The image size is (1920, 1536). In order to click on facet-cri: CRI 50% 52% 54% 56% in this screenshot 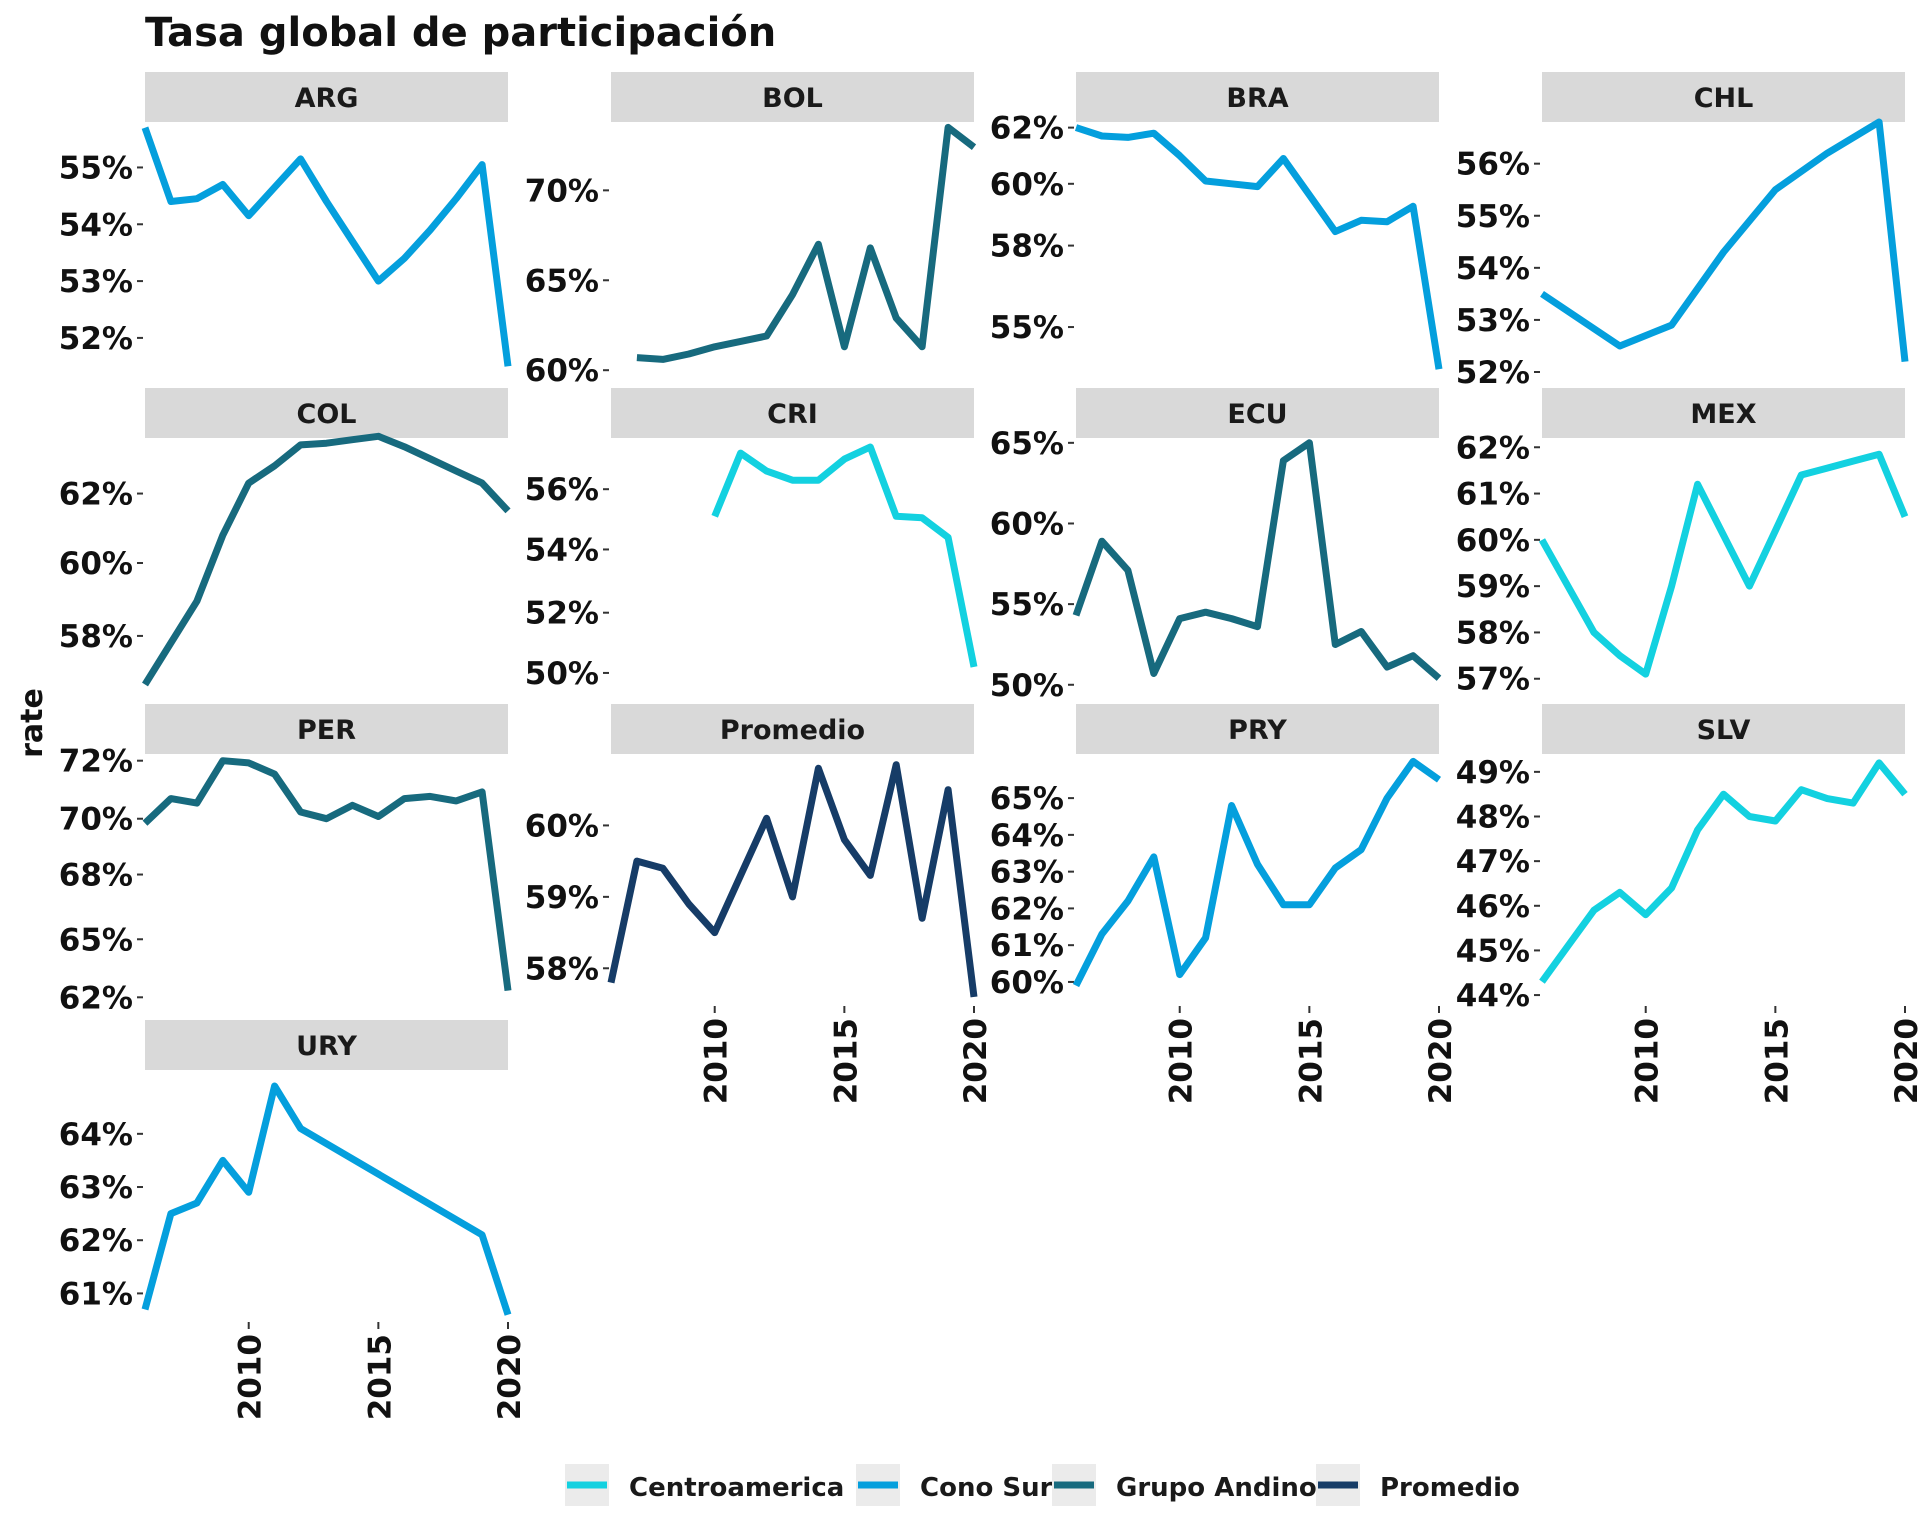, I will do `click(751, 540)`.